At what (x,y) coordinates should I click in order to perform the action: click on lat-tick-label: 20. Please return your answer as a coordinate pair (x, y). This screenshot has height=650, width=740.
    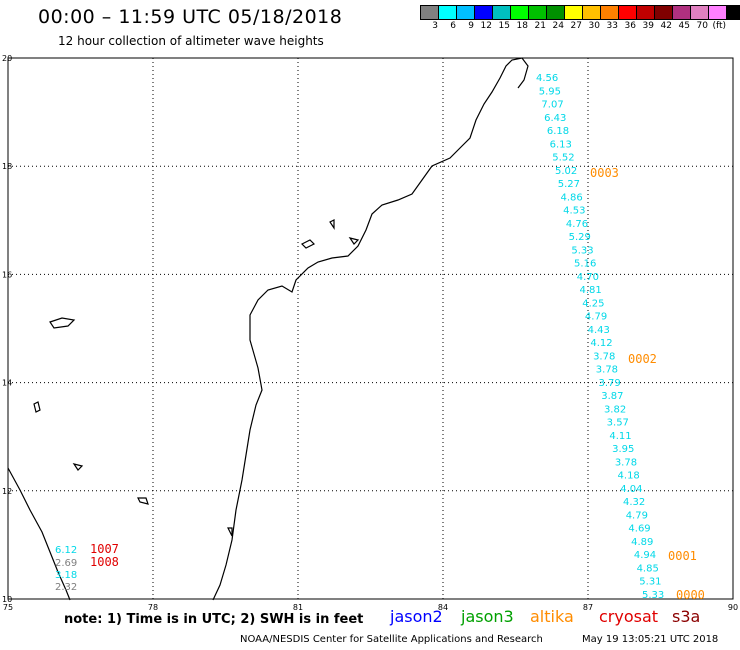
    Looking at the image, I should click on (7, 58).